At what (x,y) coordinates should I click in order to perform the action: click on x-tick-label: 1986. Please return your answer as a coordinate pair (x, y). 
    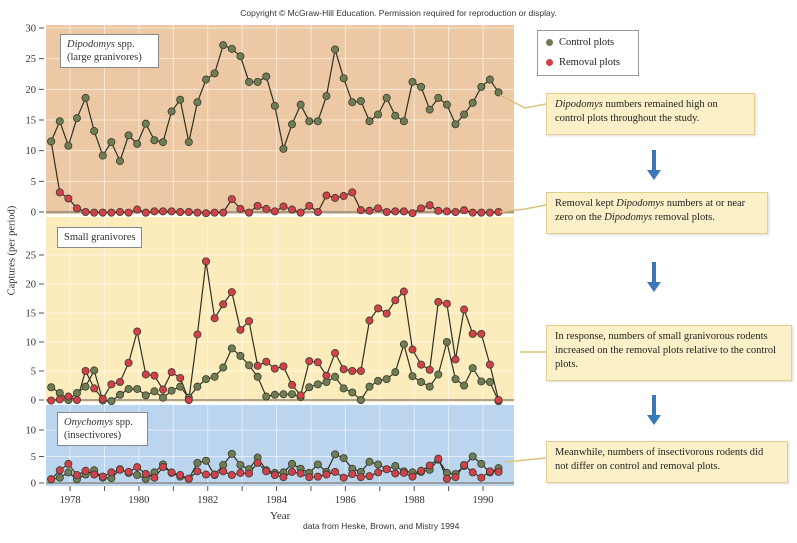
    Looking at the image, I should click on (345, 500).